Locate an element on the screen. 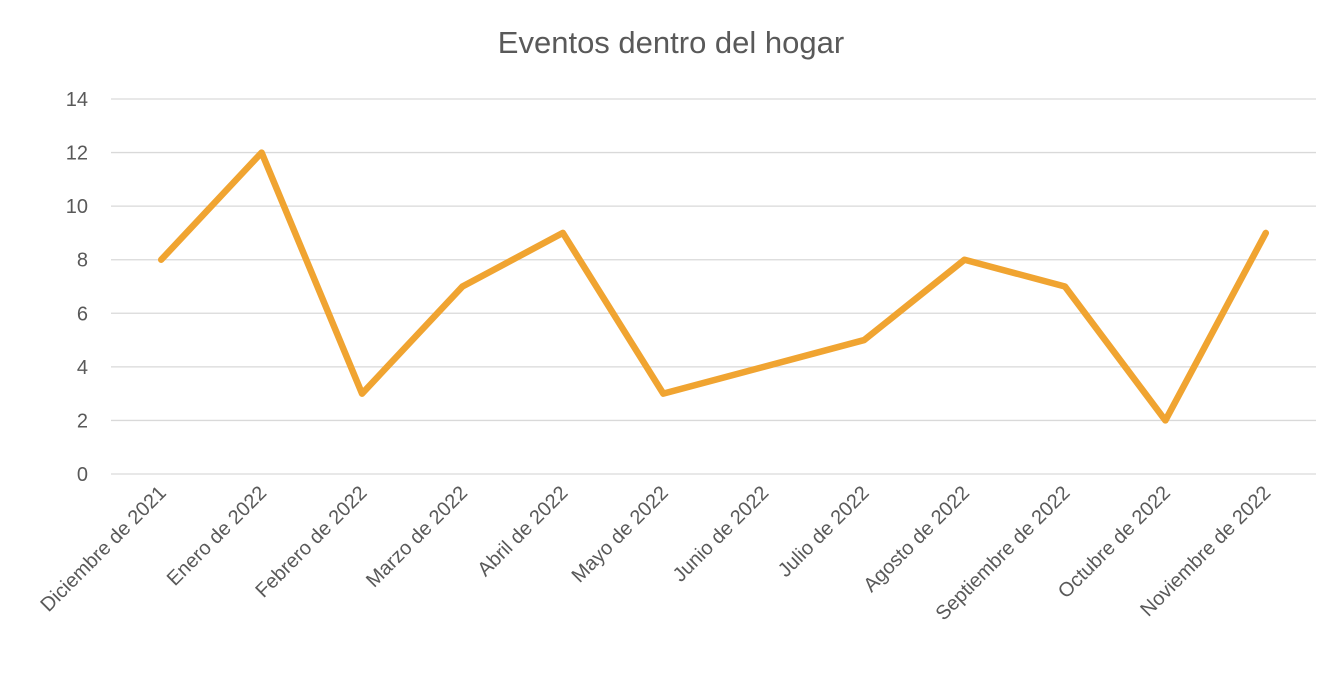 This screenshot has width=1342, height=681. x-tick-label: Mayo de 2022 is located at coordinates (620, 534).